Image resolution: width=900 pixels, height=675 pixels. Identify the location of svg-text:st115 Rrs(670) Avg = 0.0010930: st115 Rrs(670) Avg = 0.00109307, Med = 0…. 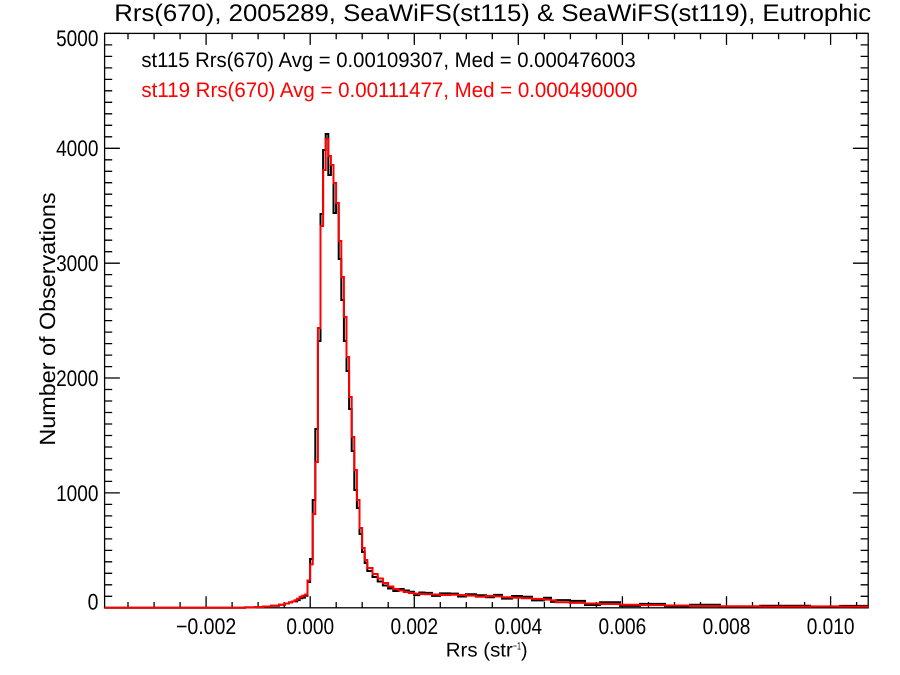
(388, 60).